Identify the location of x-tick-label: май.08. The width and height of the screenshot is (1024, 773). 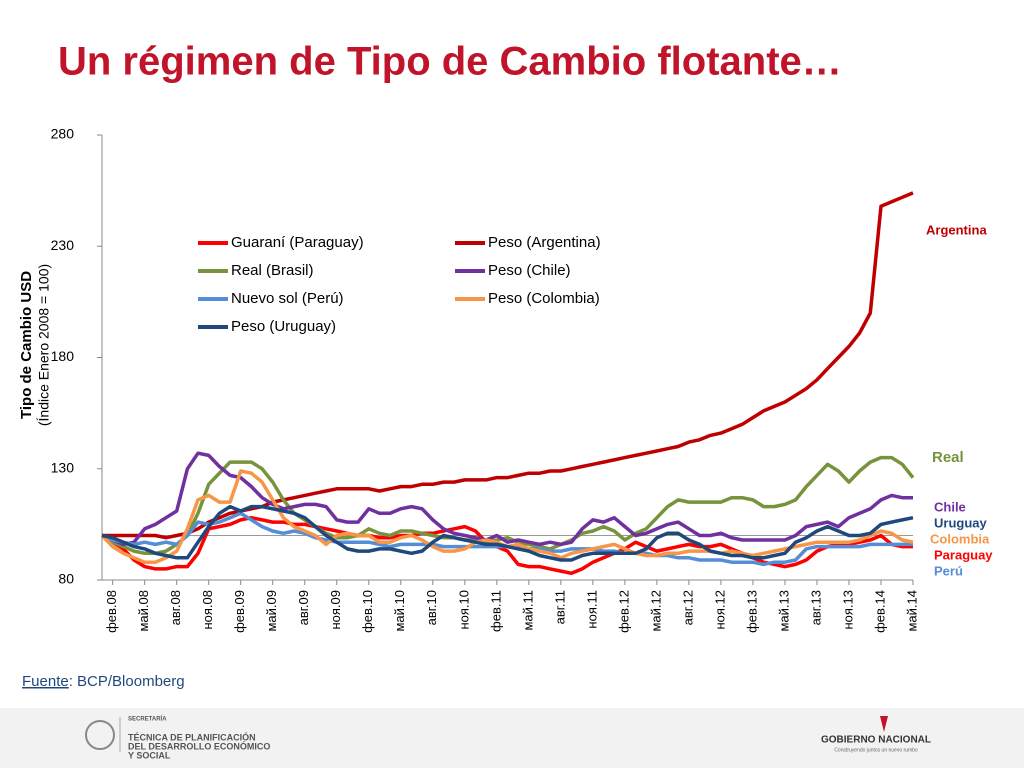
(143, 611).